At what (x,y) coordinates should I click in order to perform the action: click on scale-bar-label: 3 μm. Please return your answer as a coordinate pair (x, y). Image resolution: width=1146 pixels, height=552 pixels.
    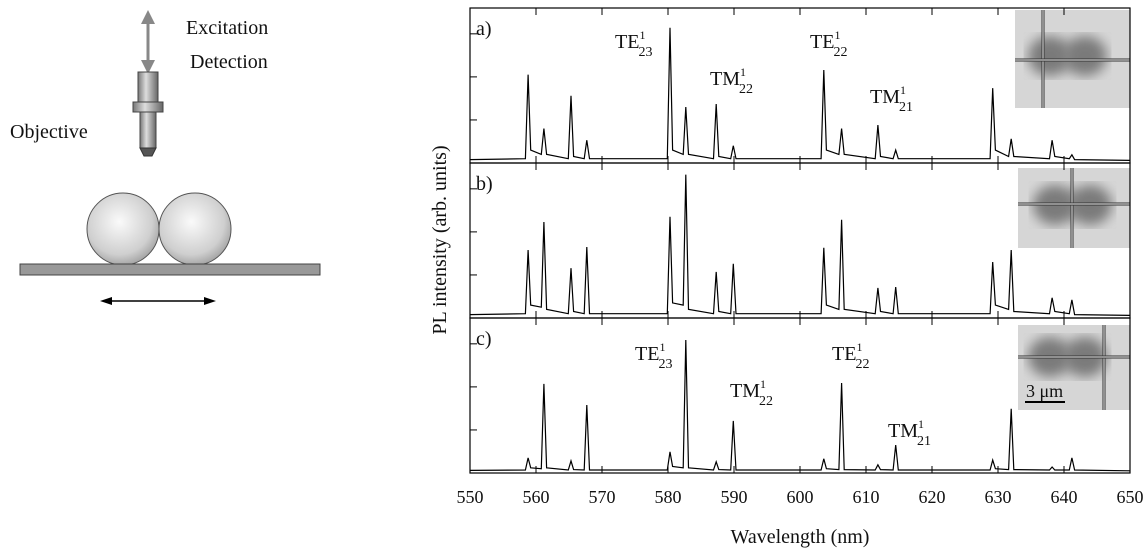
    Looking at the image, I should click on (1044, 391).